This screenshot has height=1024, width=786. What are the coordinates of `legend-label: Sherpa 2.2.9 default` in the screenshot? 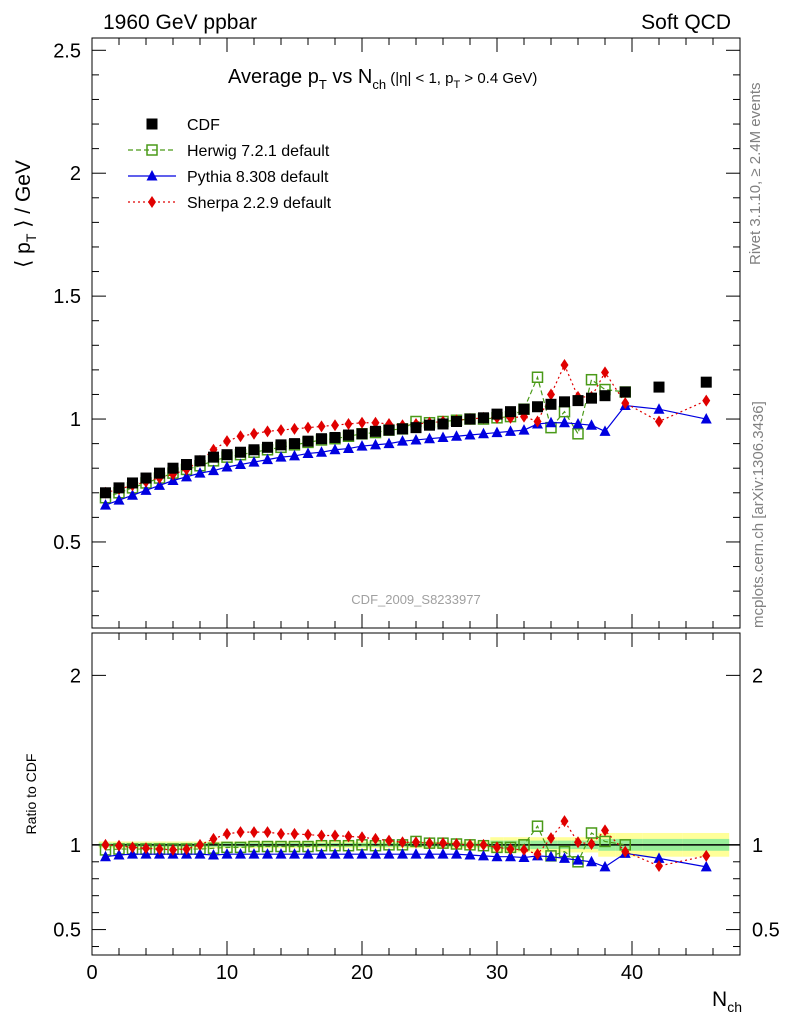 It's located at (259, 203).